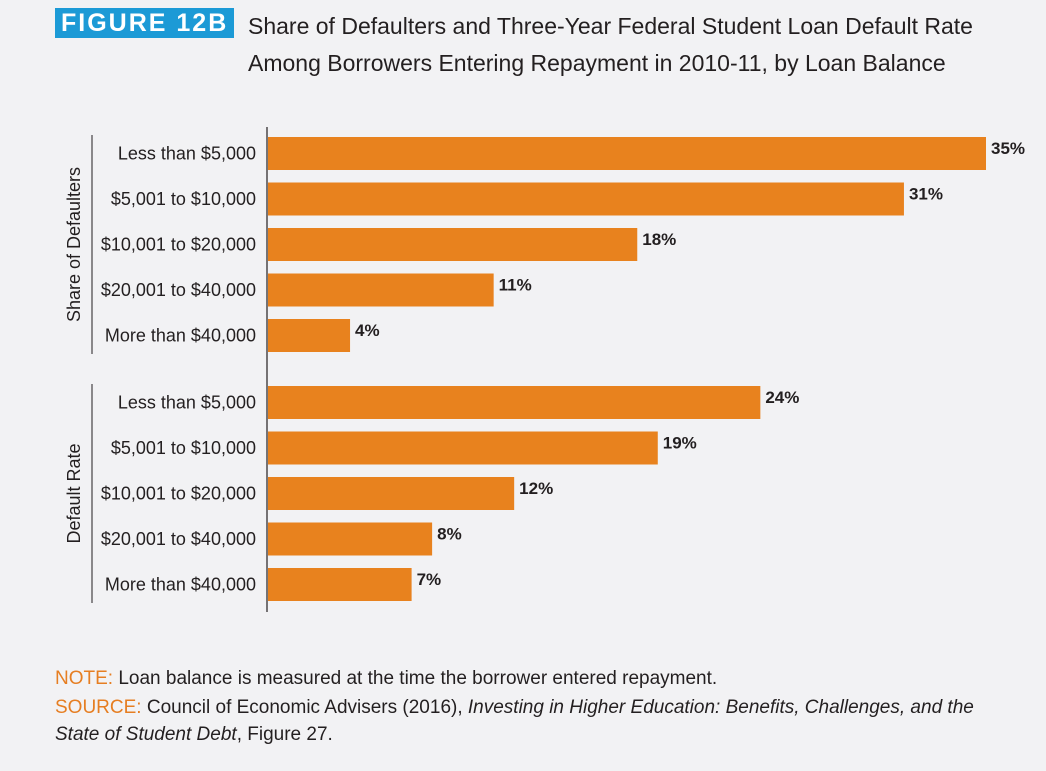  What do you see at coordinates (680, 443) in the screenshot?
I see `value-label: 19%` at bounding box center [680, 443].